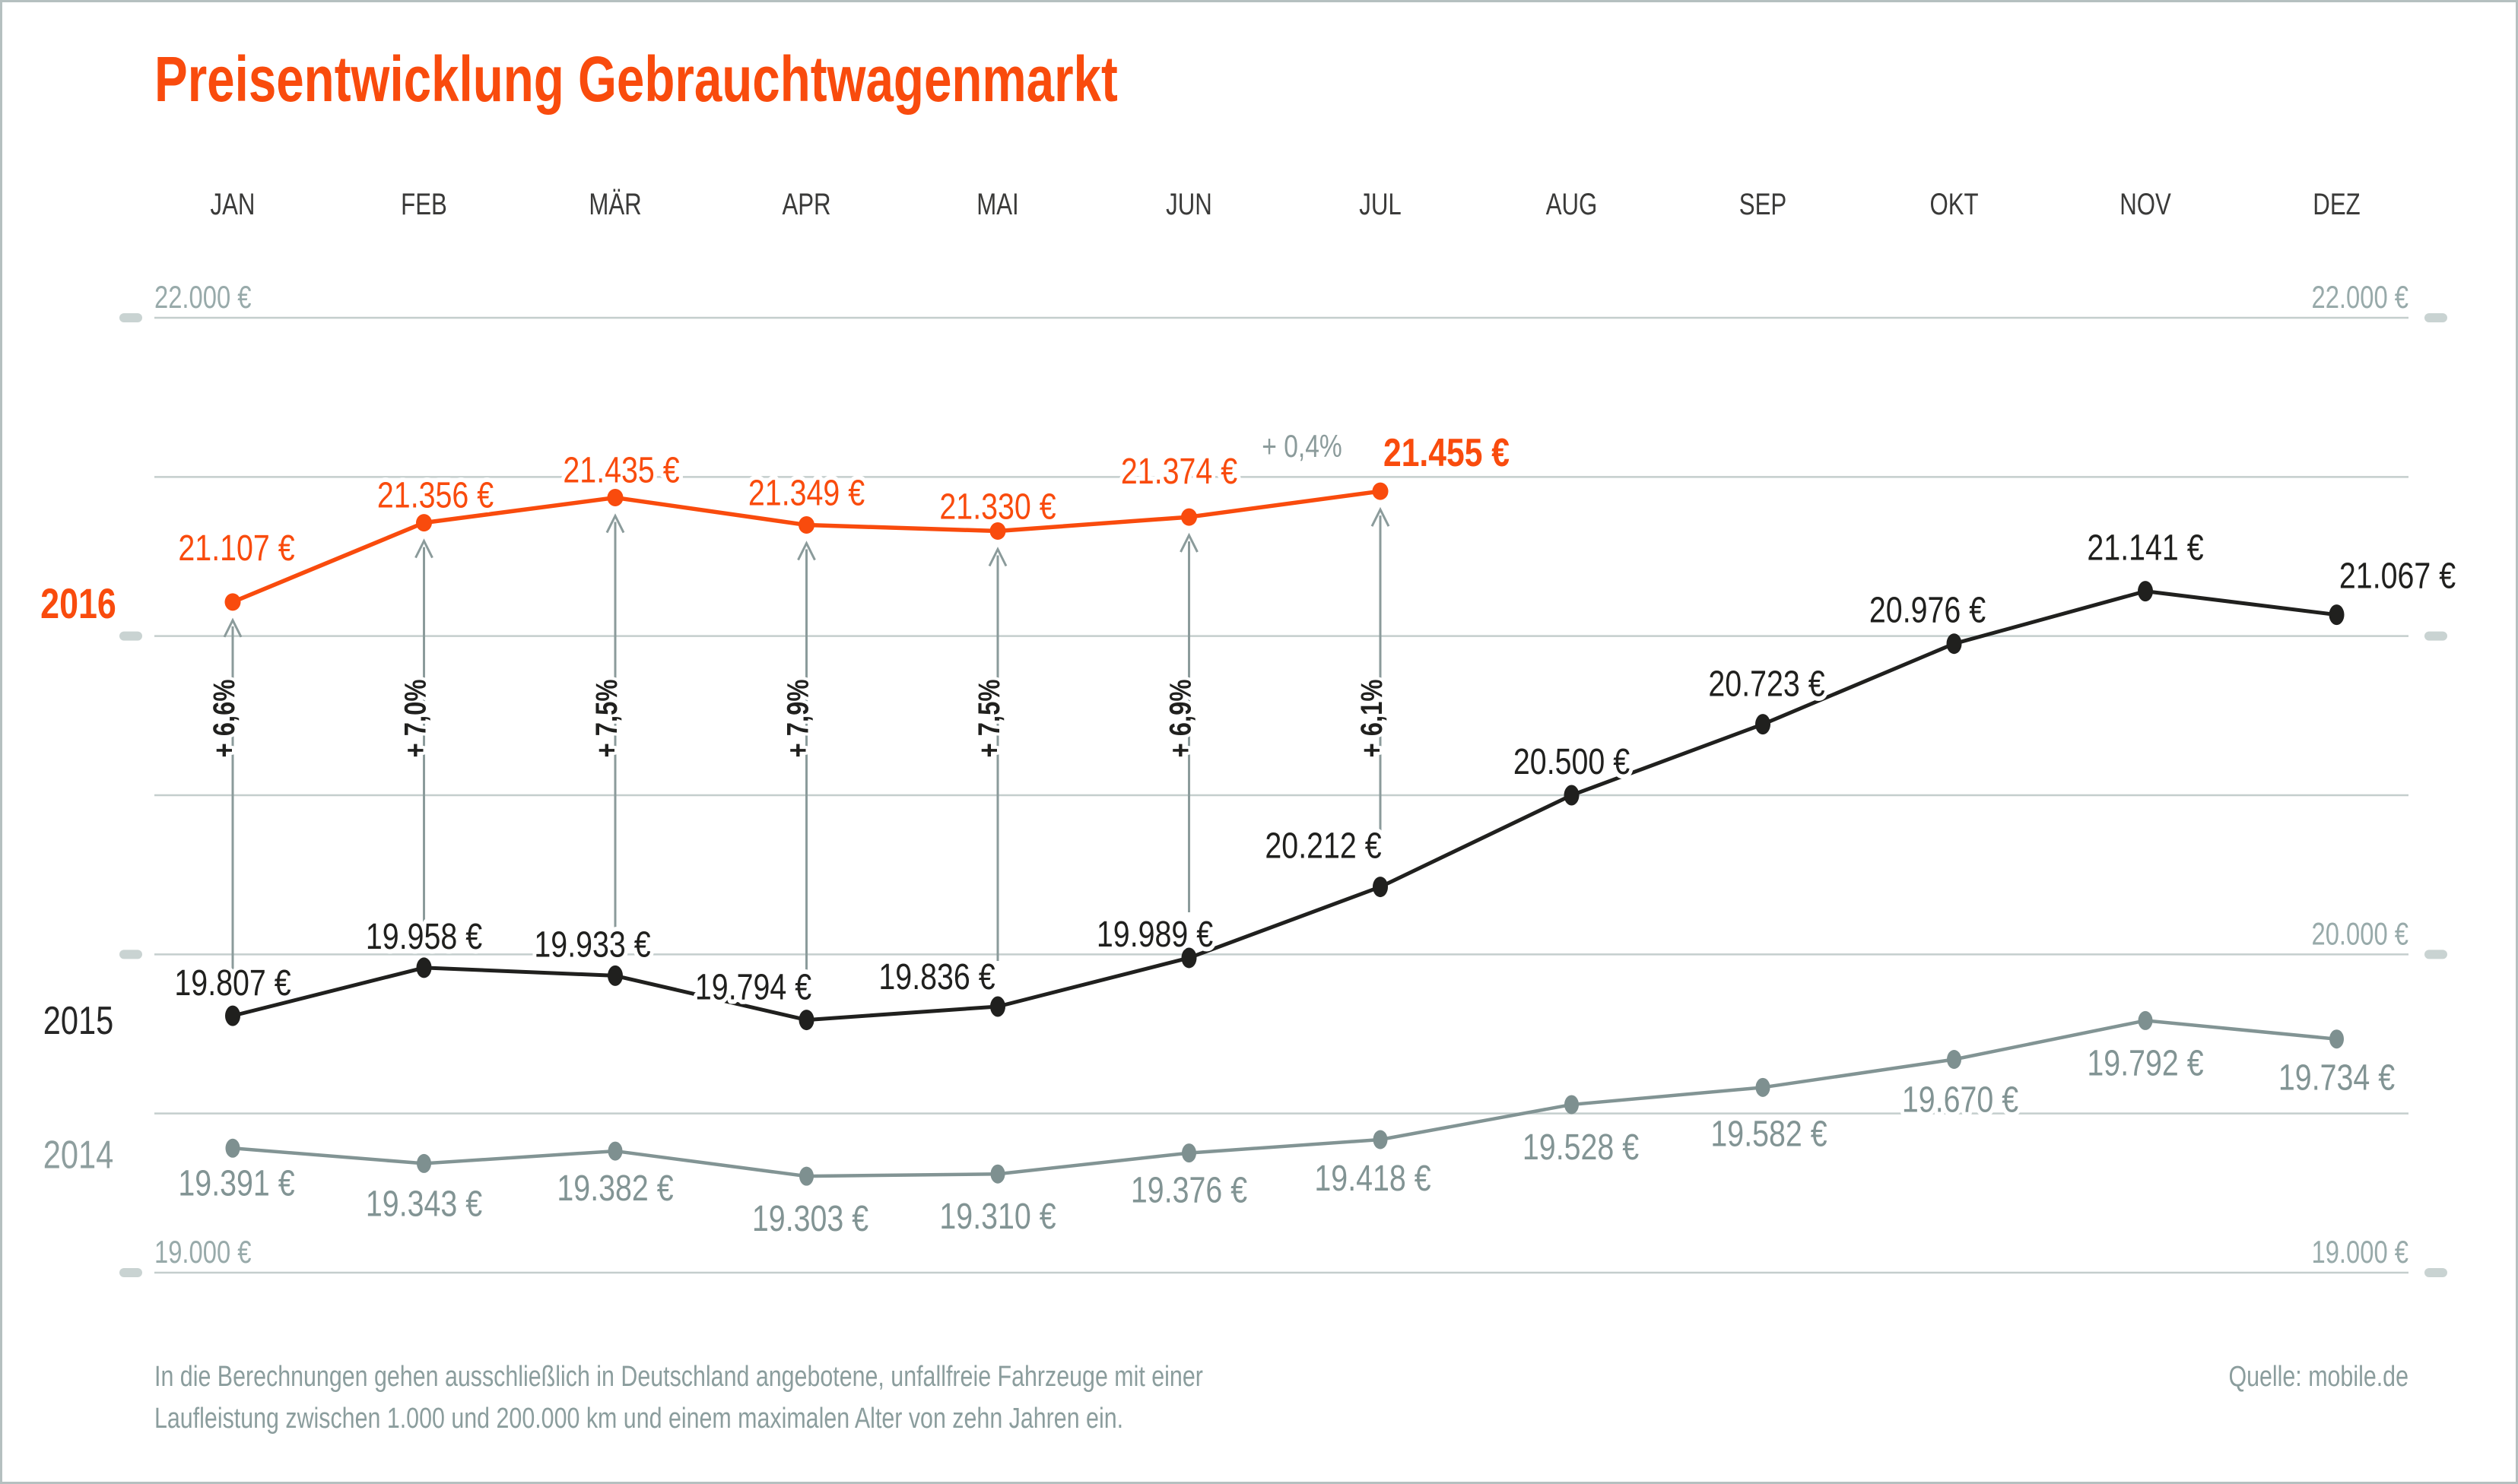 The image size is (2518, 1484). I want to click on value-label-2015-jul: 20.212 €, so click(1323, 847).